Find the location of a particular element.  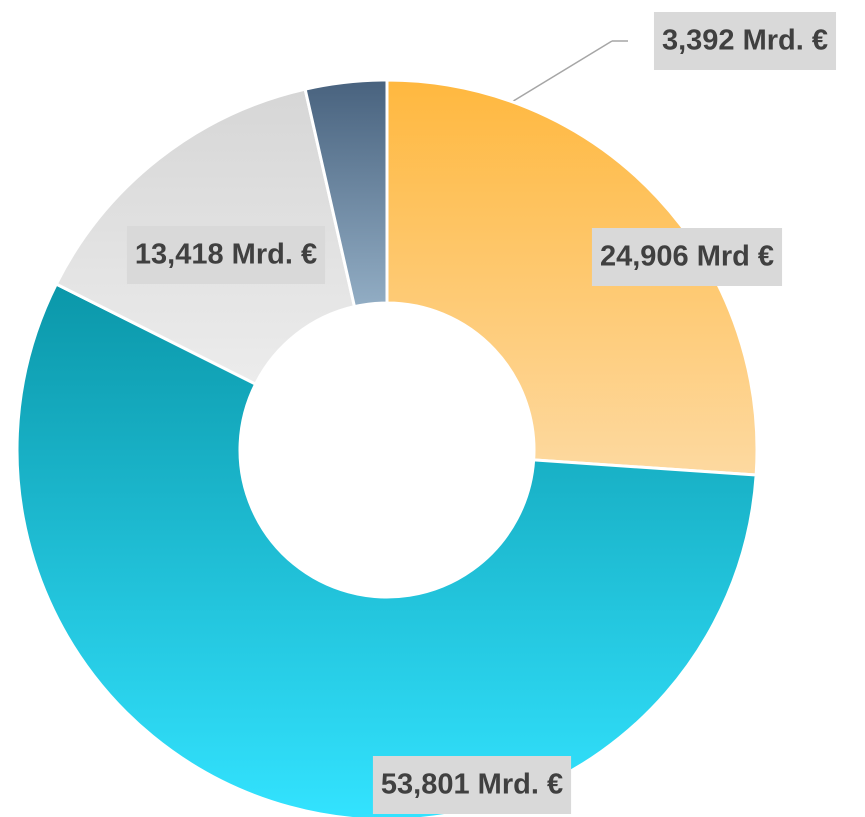

data-label: 24,906 Mrd € is located at coordinates (687, 257).